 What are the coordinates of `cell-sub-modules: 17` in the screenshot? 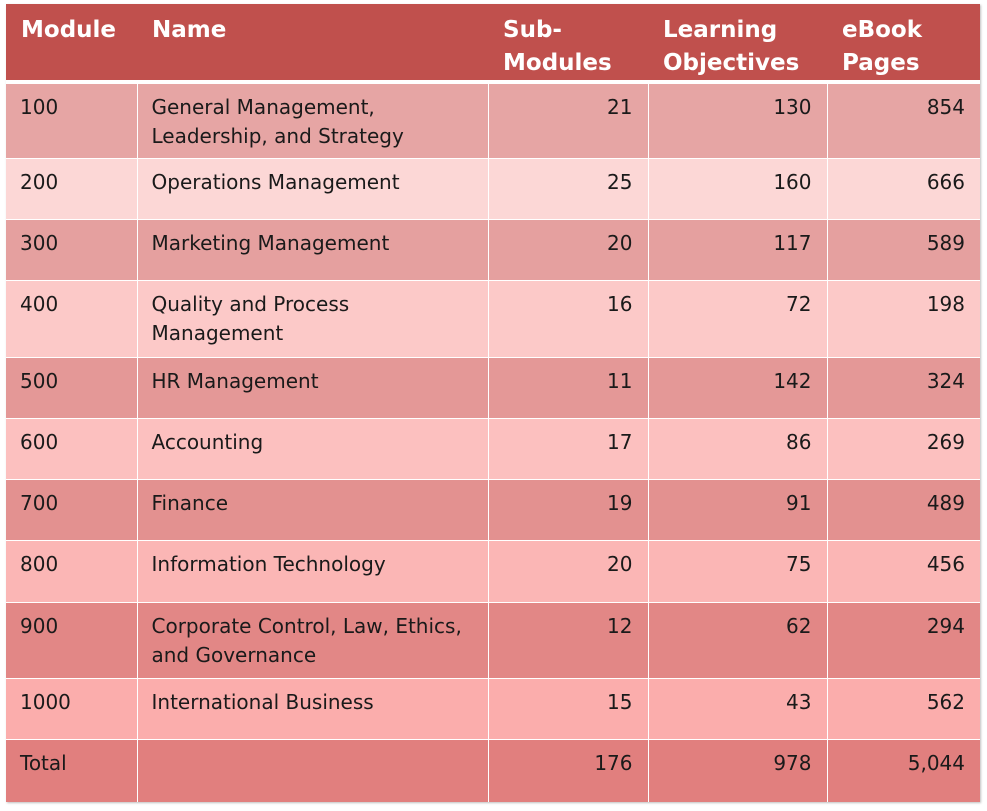 It's located at (567, 448).